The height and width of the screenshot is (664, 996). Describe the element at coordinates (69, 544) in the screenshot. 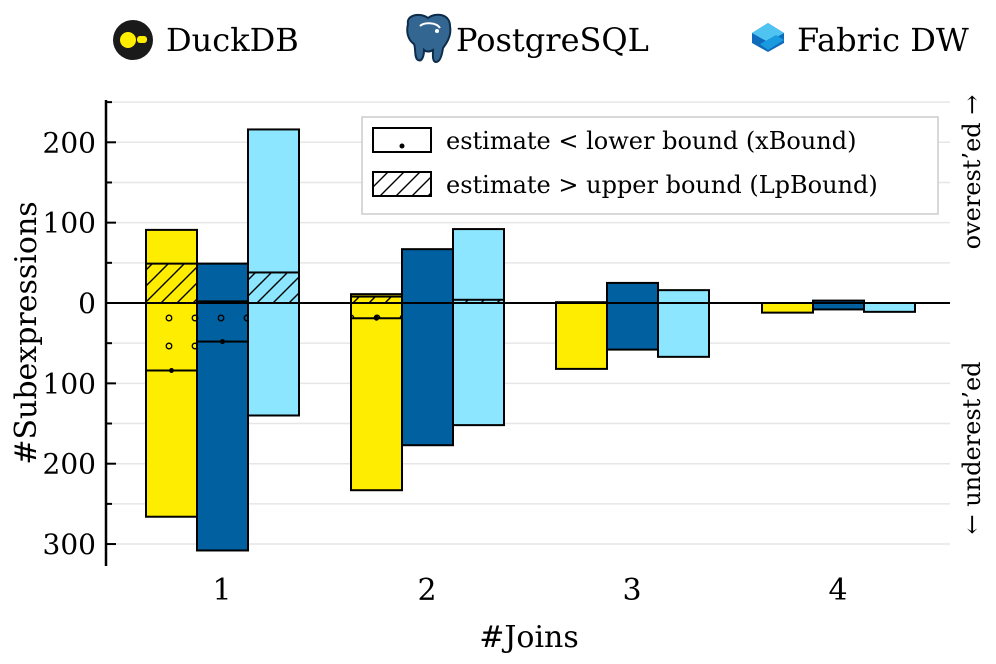

I see `y-tick-label: 300` at that location.